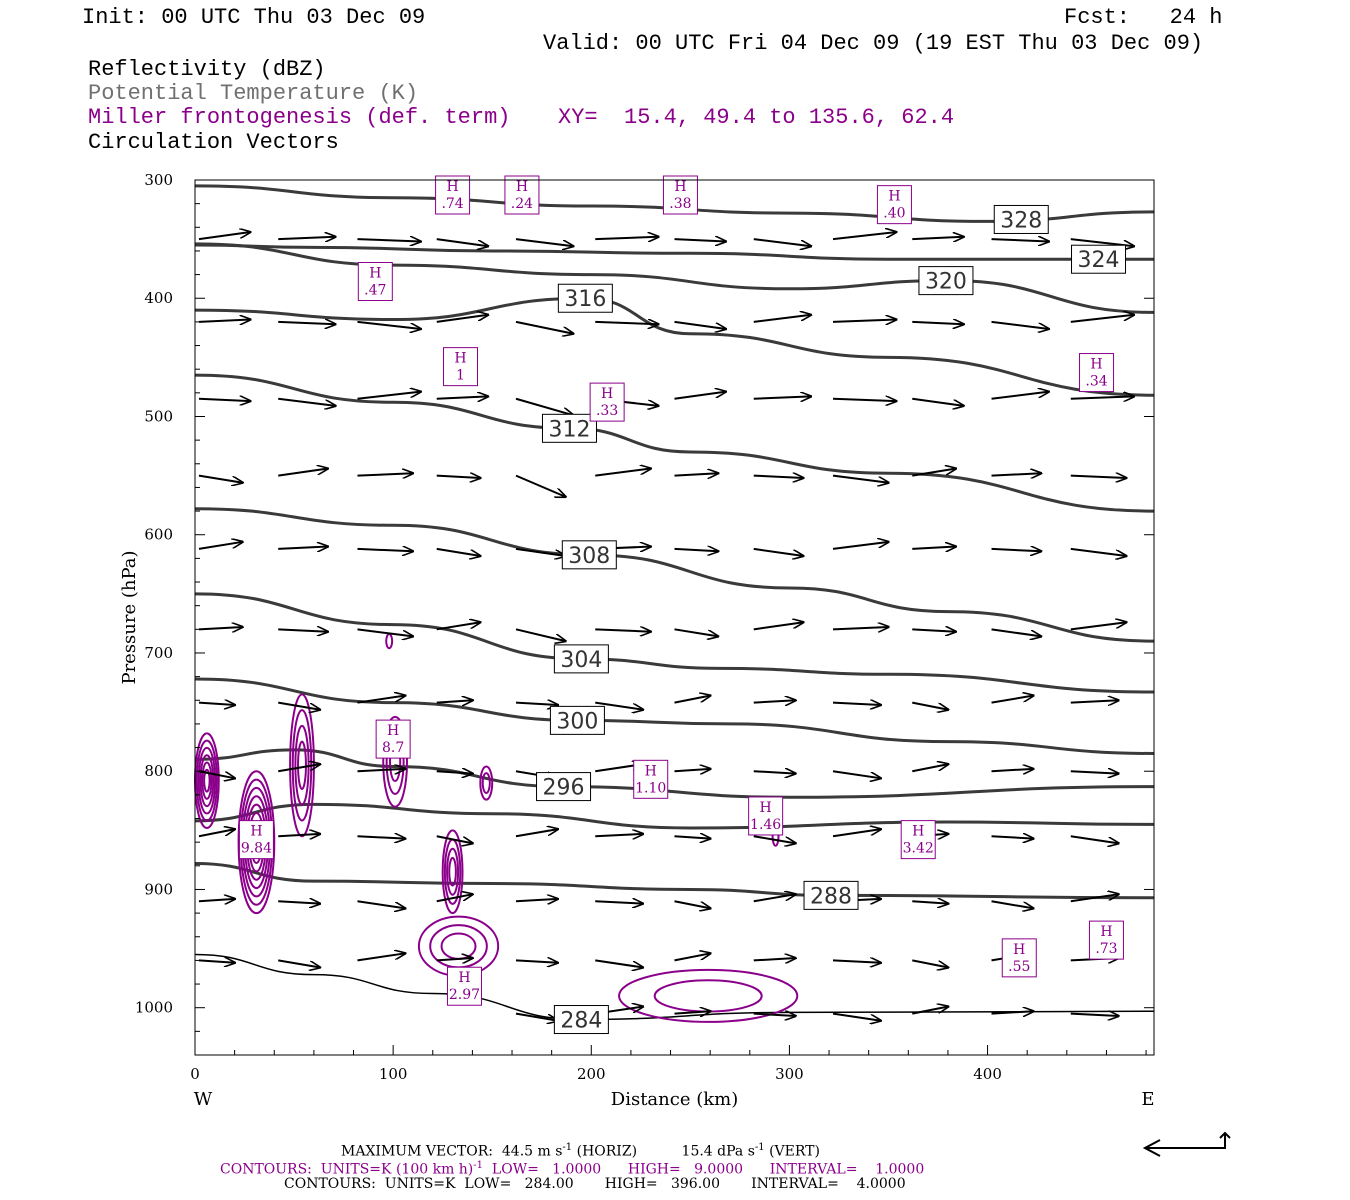 The height and width of the screenshot is (1200, 1350). Describe the element at coordinates (460, 376) in the screenshot. I see `max-label-value: 1` at that location.